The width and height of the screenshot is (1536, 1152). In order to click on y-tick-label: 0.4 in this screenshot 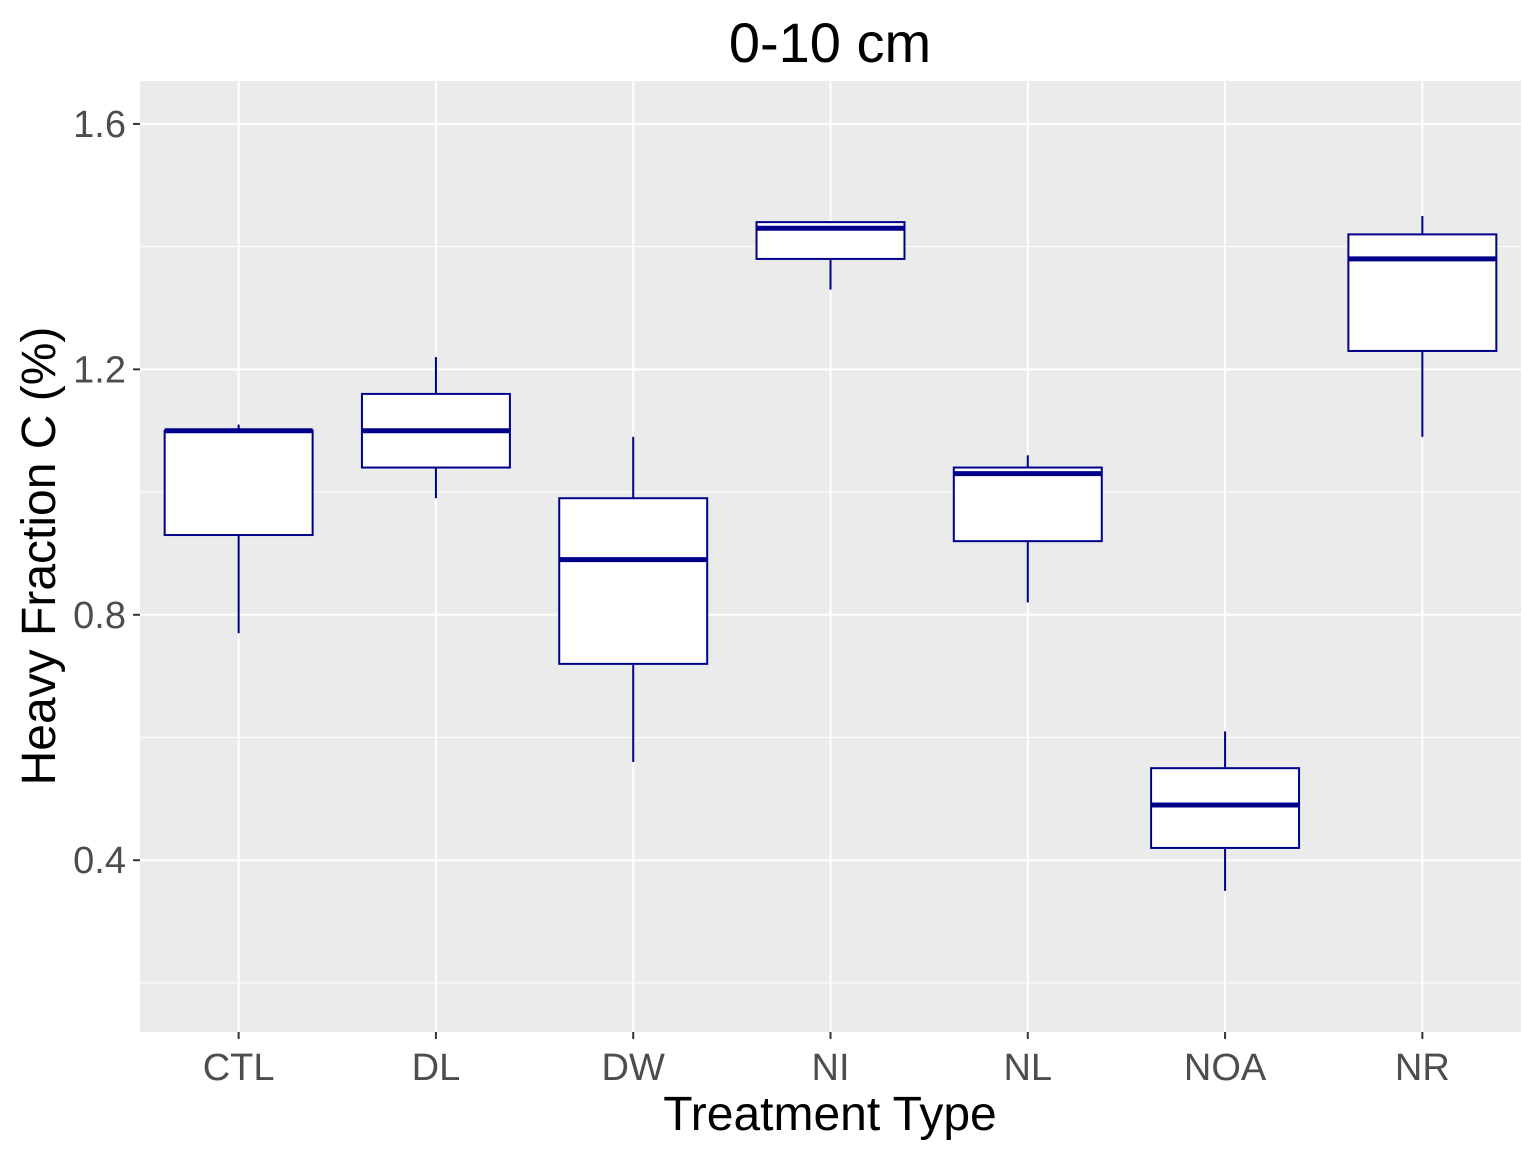, I will do `click(99, 861)`.